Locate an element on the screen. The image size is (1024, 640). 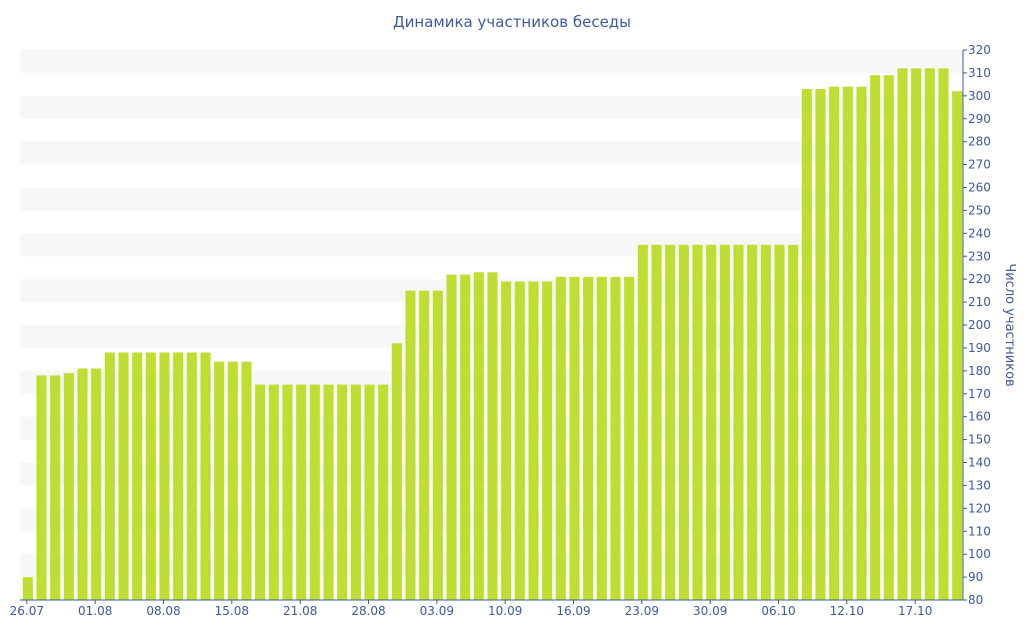
x-tick-label: 08.08 is located at coordinates (163, 611).